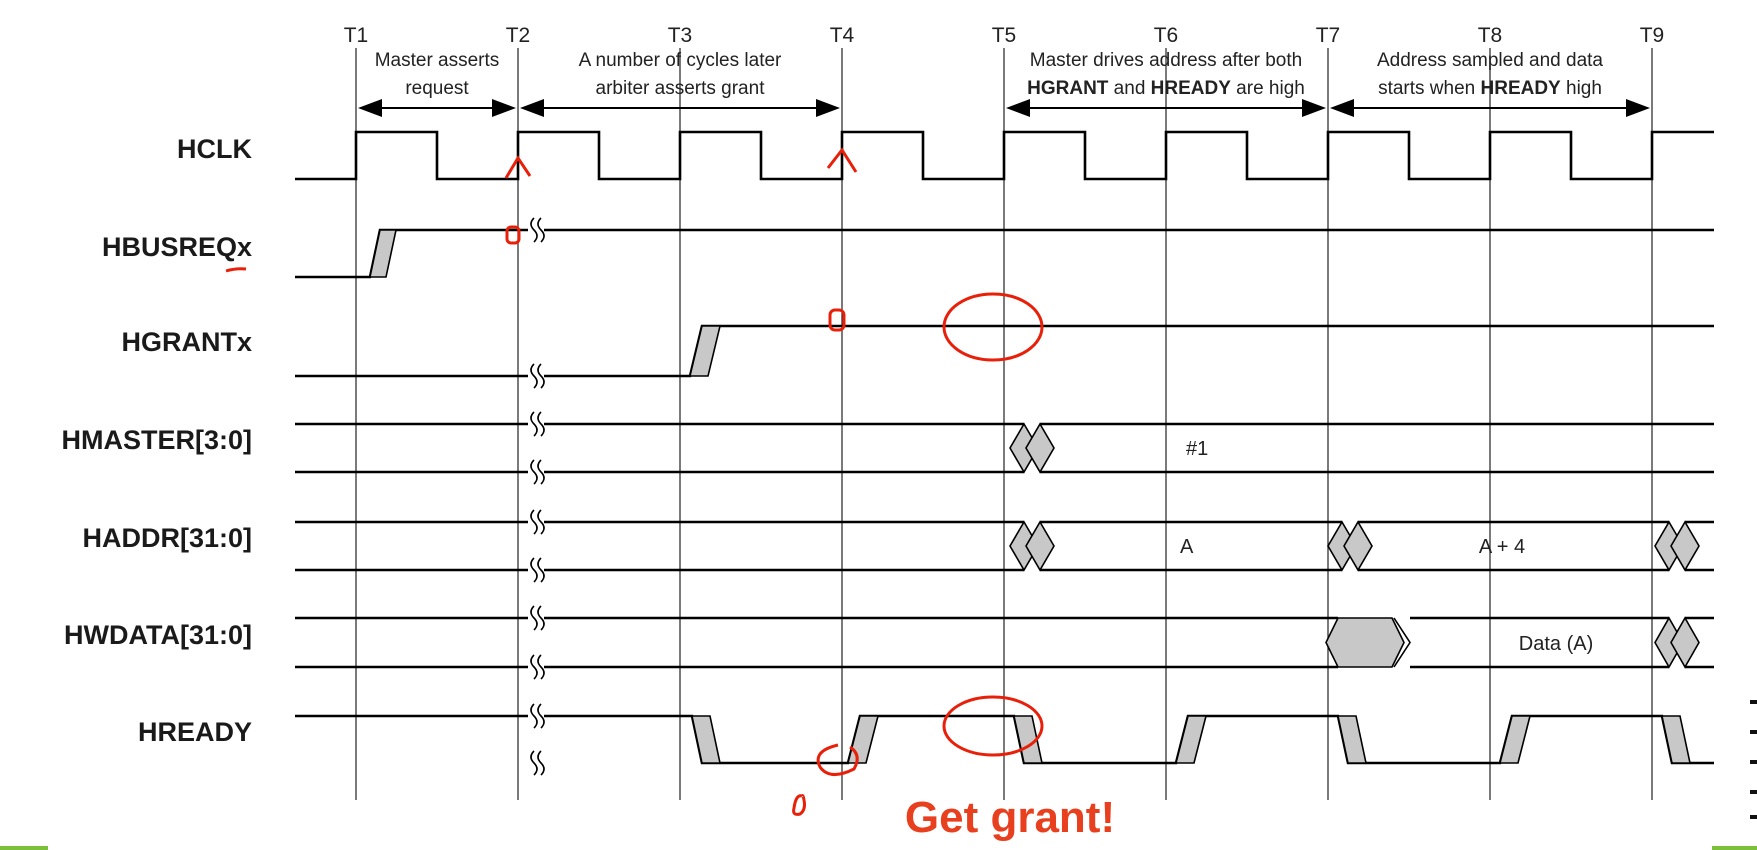  What do you see at coordinates (383, 253) in the screenshot?
I see `hbusreq-transition` at bounding box center [383, 253].